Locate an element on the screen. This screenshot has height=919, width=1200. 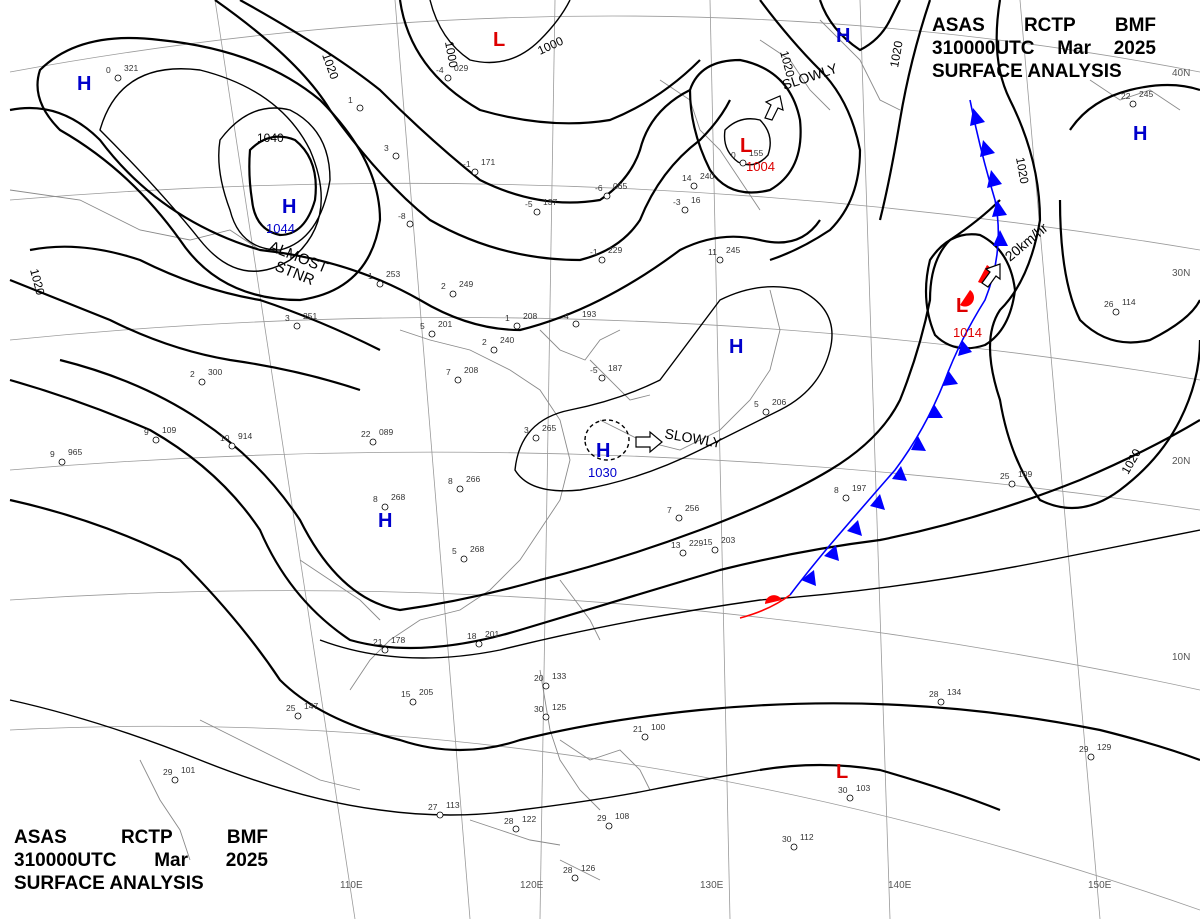
station-temperature: 2 is located at coordinates (192, 374).